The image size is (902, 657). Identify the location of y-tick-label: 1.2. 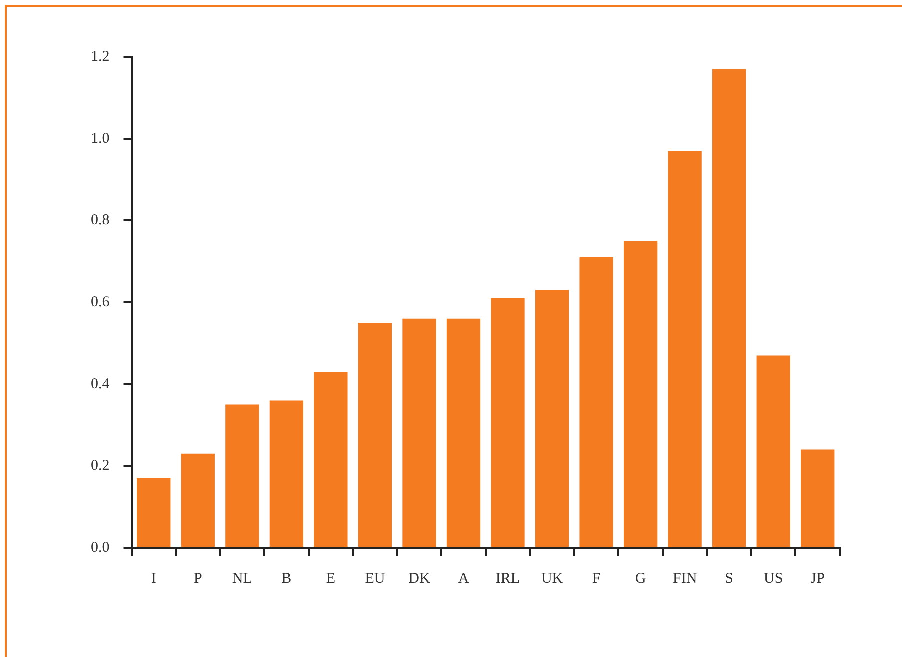
(100, 56).